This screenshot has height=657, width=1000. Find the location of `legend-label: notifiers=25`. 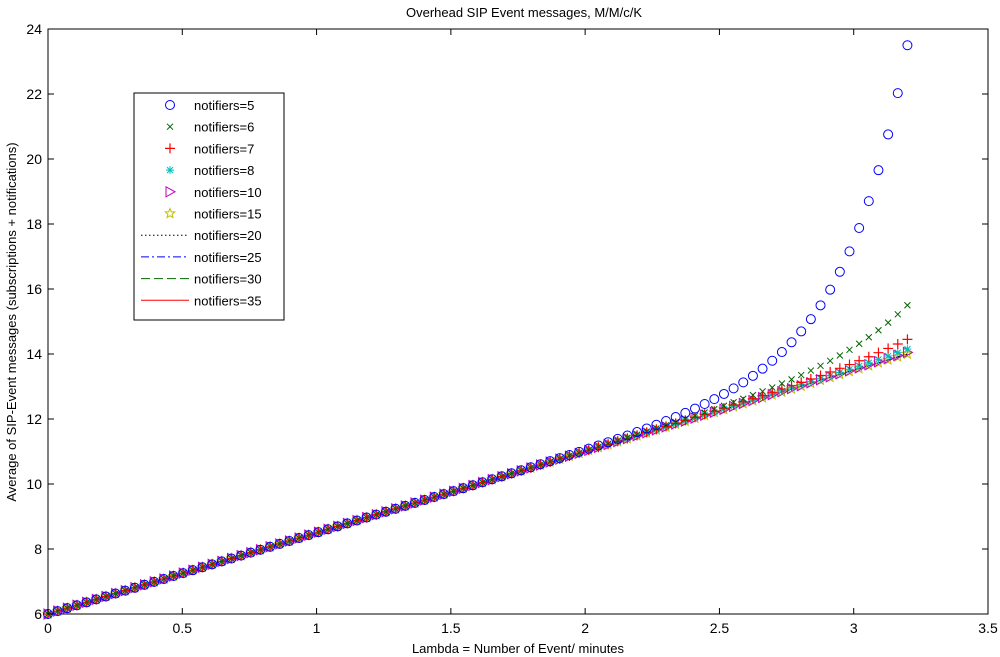

legend-label: notifiers=25 is located at coordinates (228, 257).